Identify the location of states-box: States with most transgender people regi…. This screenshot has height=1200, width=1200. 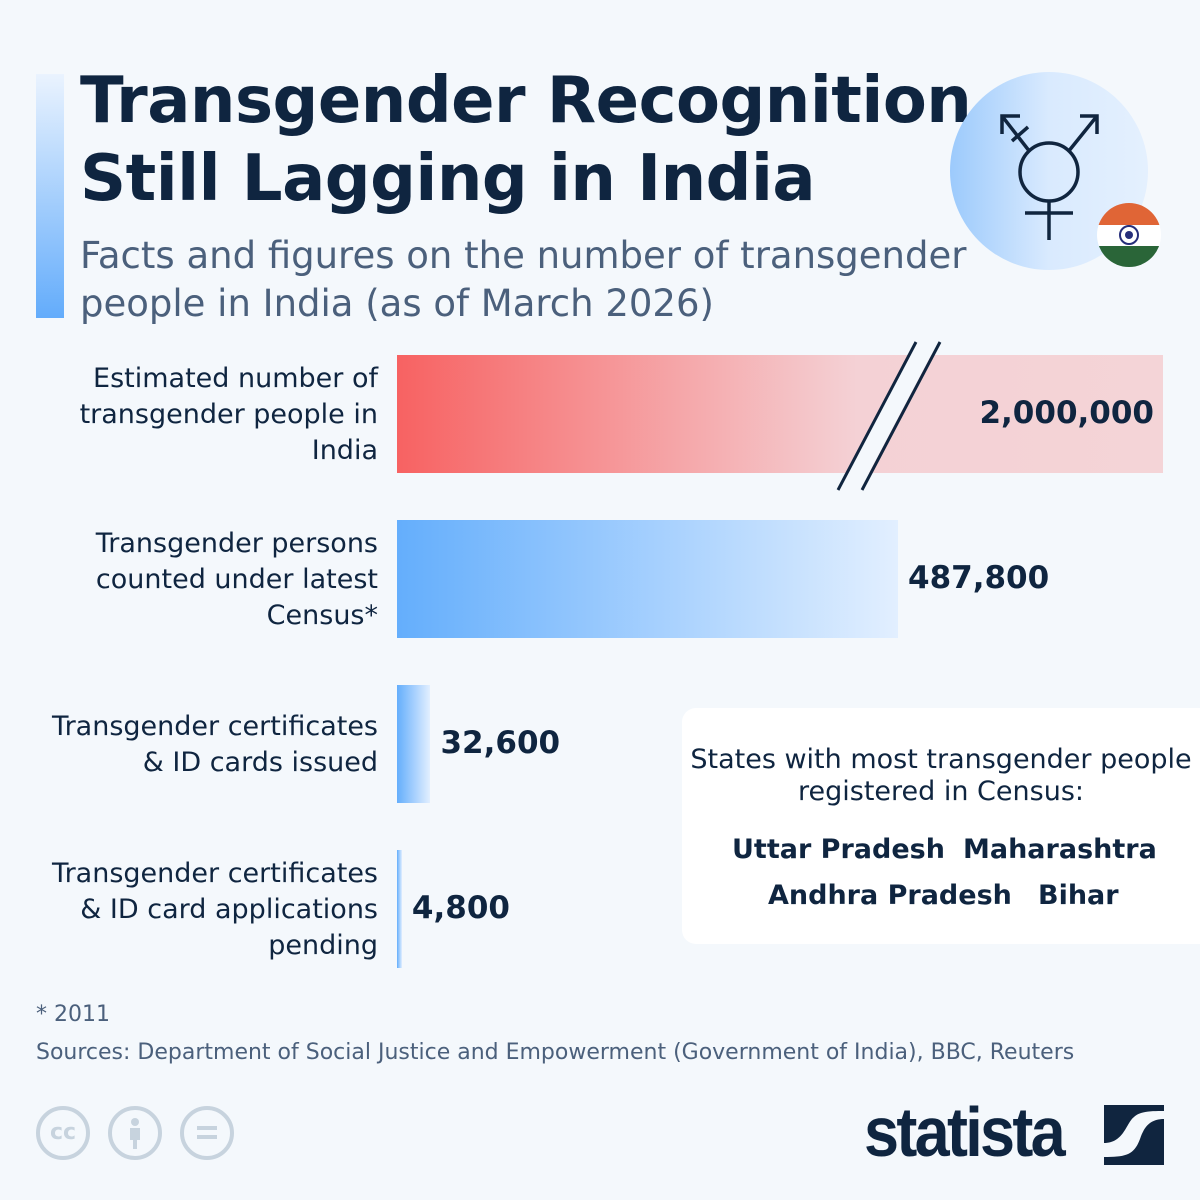
(941, 826).